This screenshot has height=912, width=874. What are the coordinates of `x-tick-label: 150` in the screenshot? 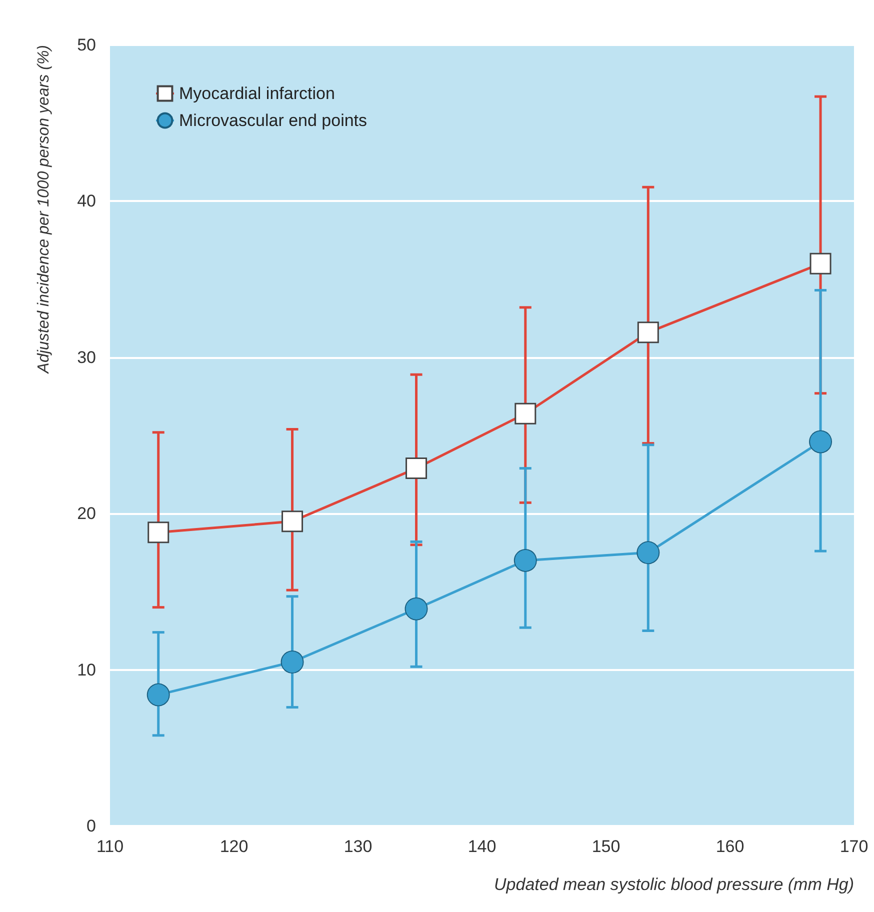 It's located at (606, 846).